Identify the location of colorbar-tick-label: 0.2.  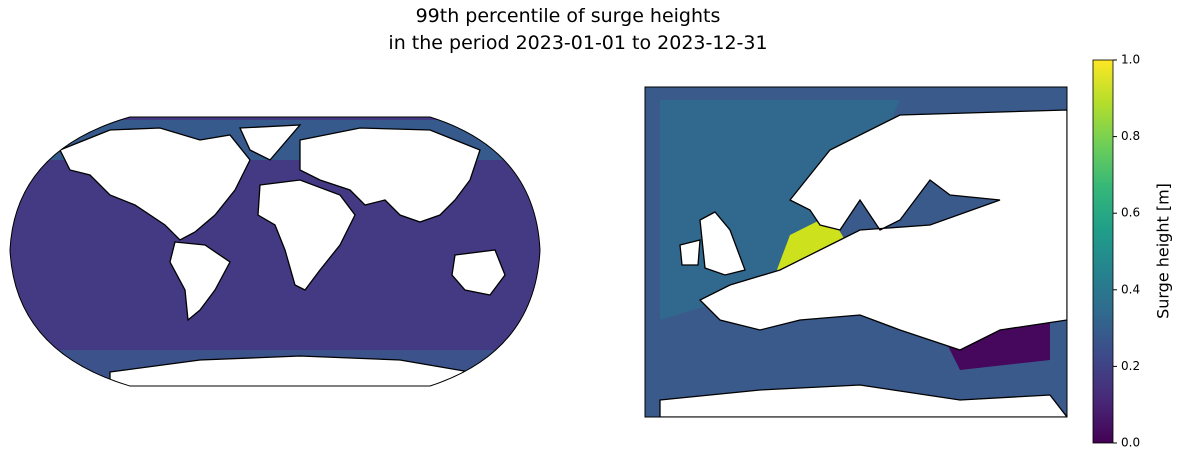
(1130, 366).